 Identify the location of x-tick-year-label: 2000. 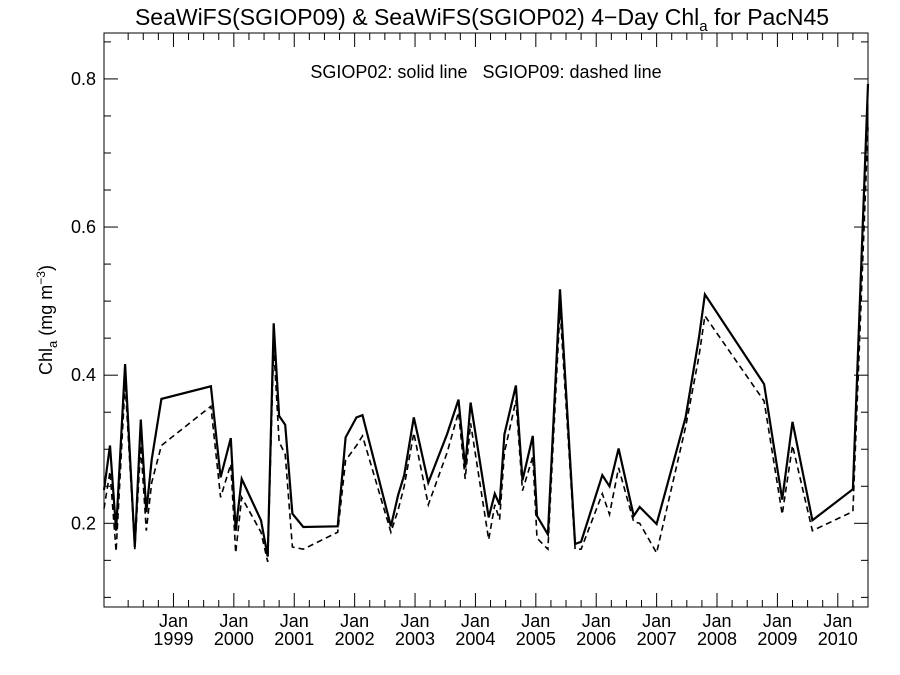
(234, 639).